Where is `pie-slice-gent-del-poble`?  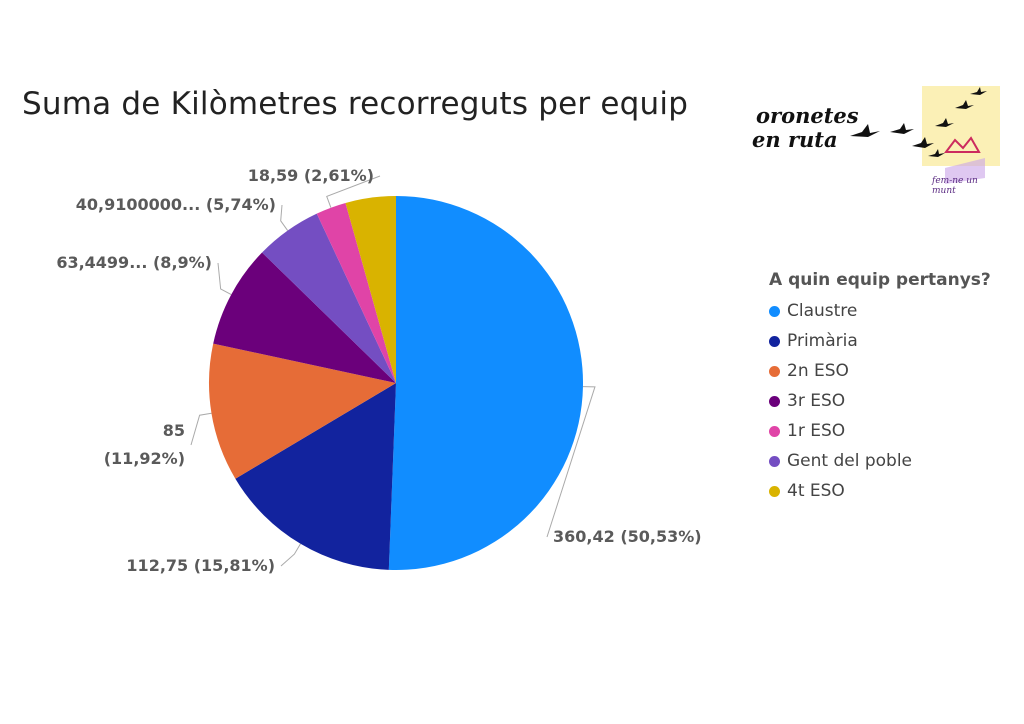
pie-slice-gent-del-poble is located at coordinates (329, 298).